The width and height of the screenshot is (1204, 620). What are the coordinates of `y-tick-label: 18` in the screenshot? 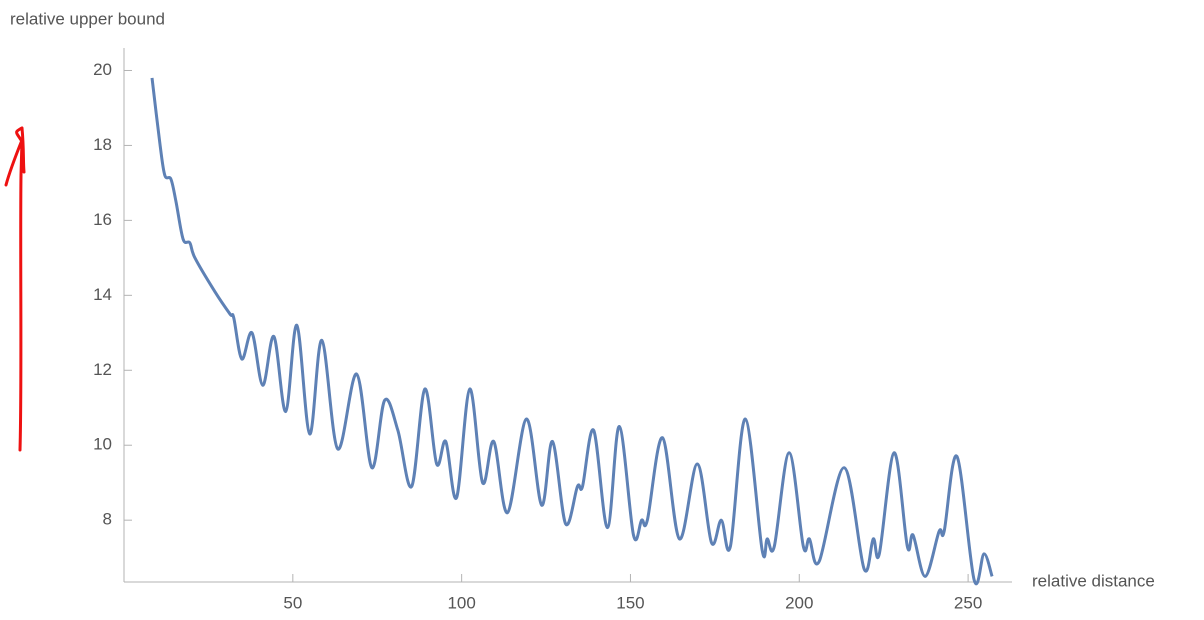 It's located at (102, 144).